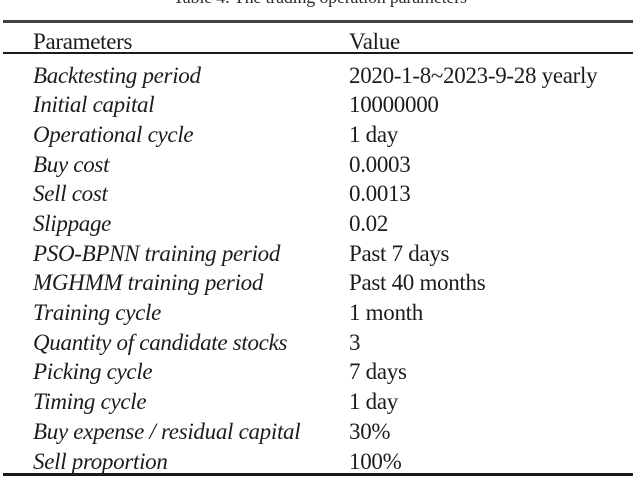  What do you see at coordinates (320, 343) in the screenshot?
I see `table-row: Quantity of candidate stocks 3` at bounding box center [320, 343].